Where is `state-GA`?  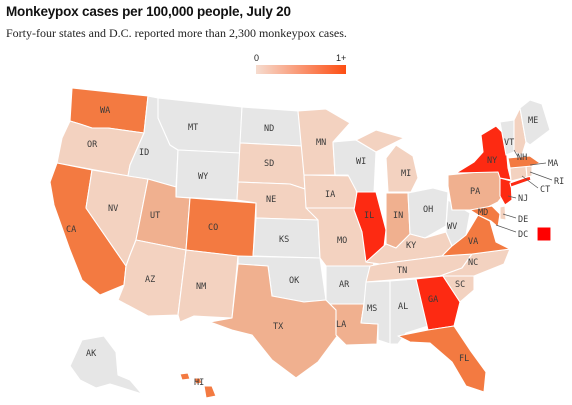
state-GA is located at coordinates (438, 303).